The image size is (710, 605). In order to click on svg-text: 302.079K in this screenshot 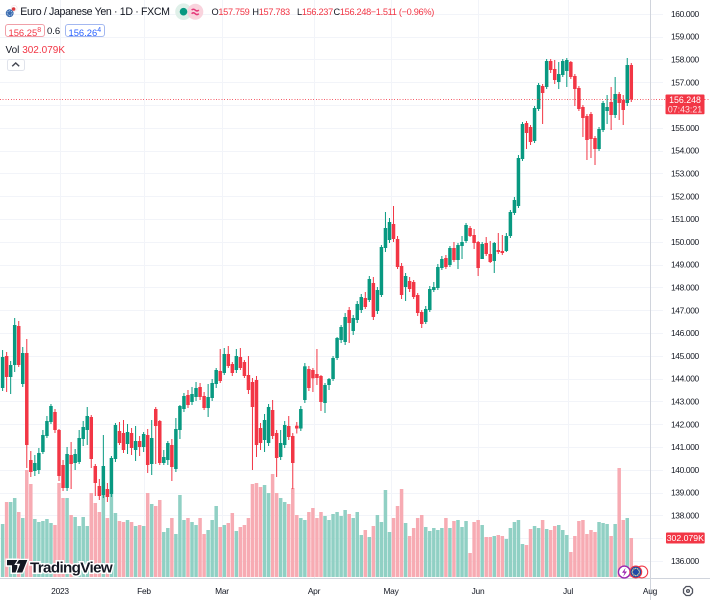, I will do `click(685, 538)`.